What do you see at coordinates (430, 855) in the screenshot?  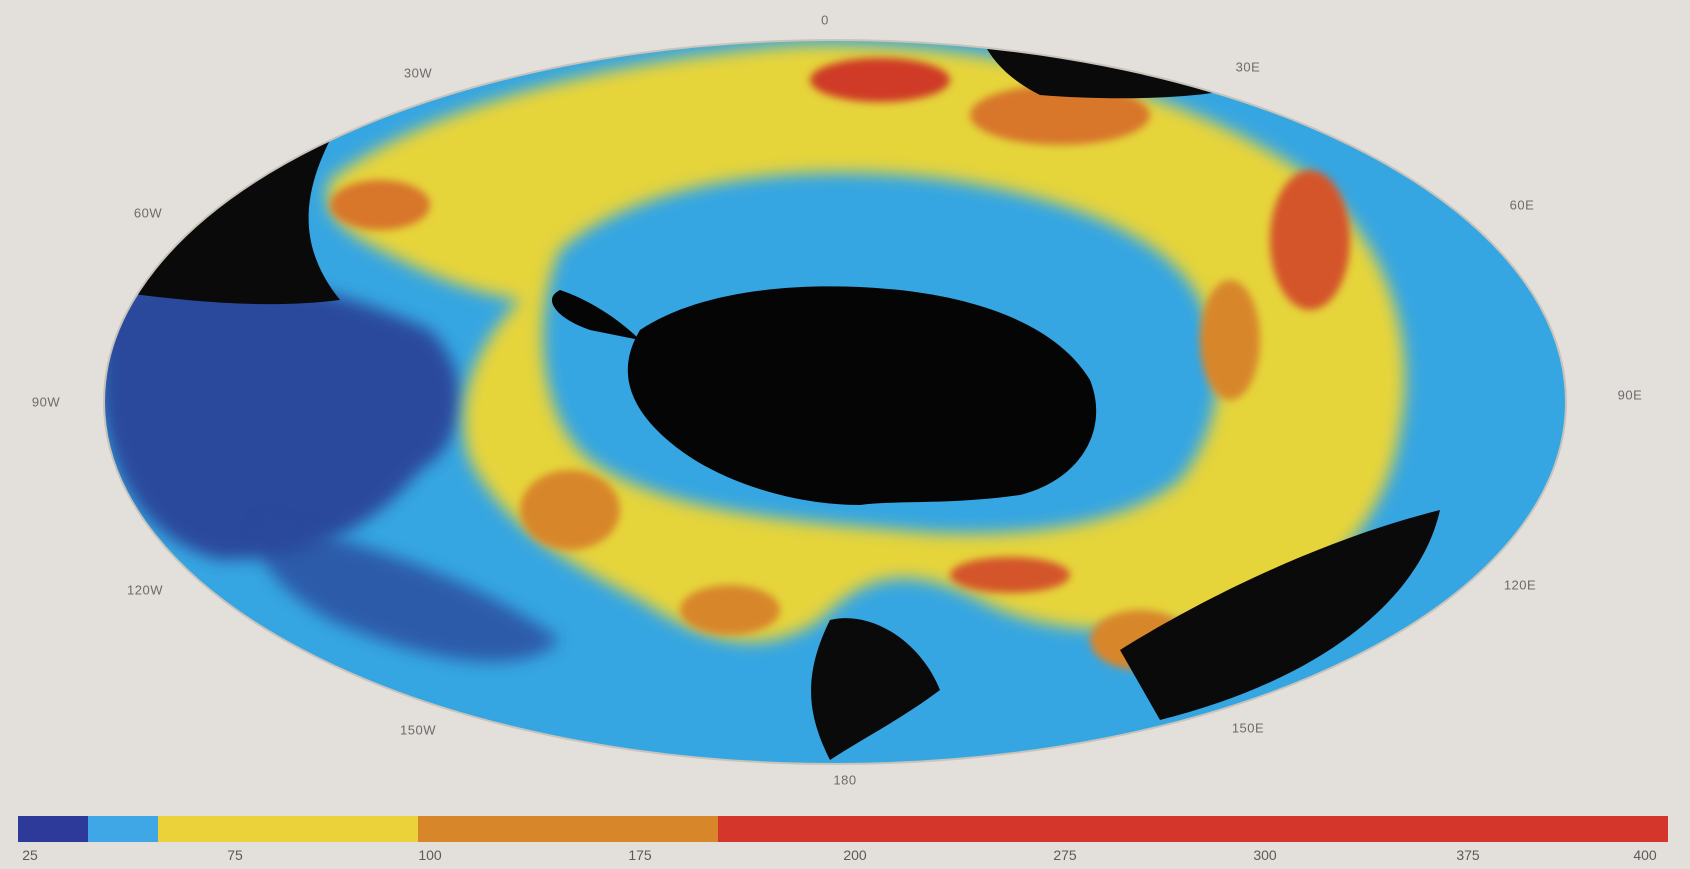 I see `colorbar-tick-2: 100` at bounding box center [430, 855].